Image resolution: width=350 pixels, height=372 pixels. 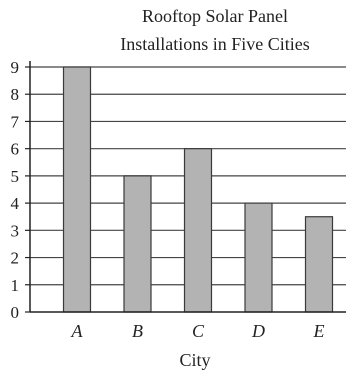 I want to click on x-category-label-A: A, so click(x=77, y=331).